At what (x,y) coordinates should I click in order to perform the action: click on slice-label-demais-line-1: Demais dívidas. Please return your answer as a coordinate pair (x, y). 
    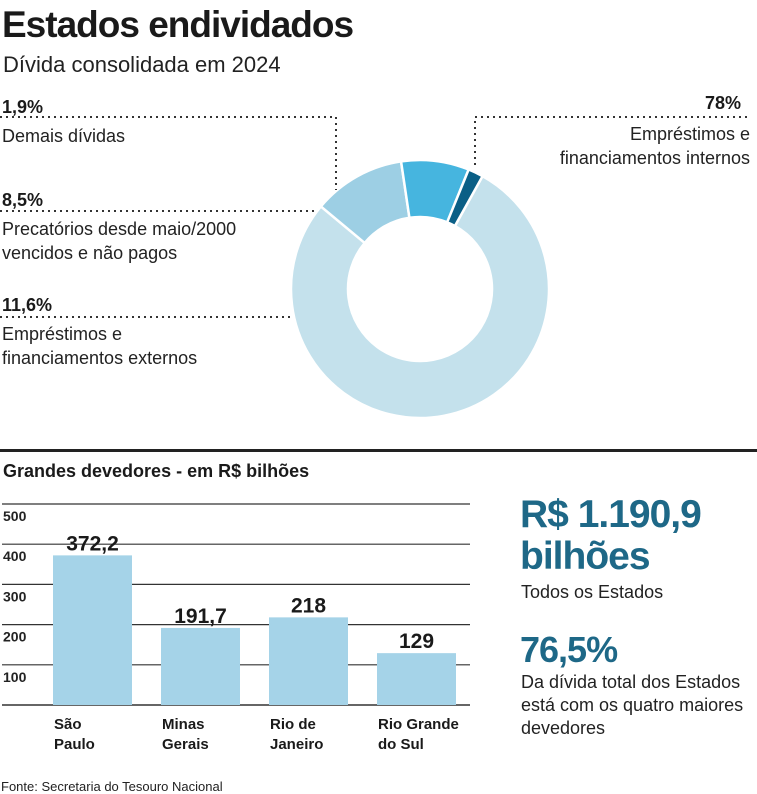
    Looking at the image, I should click on (64, 136).